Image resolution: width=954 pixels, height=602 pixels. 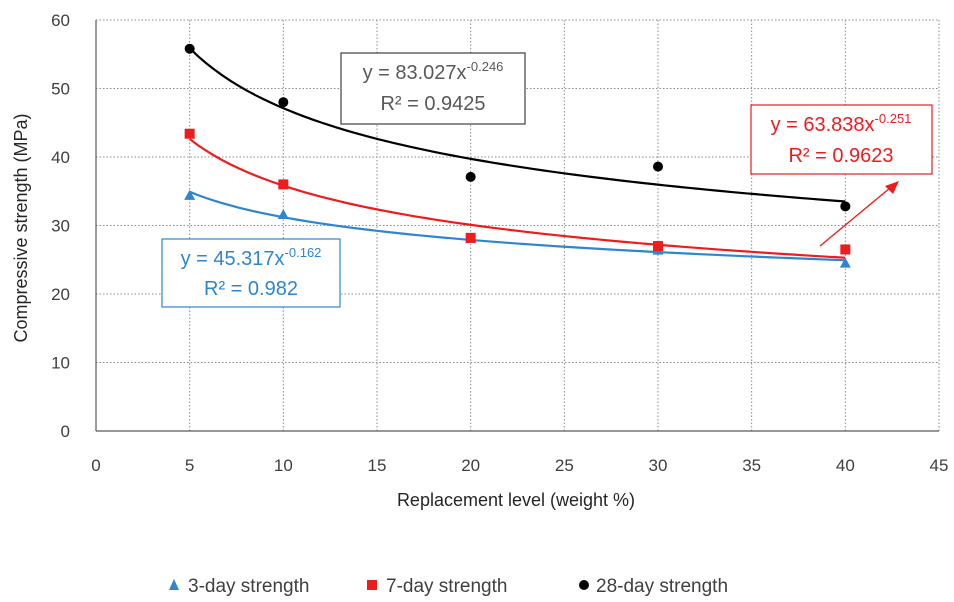 What do you see at coordinates (60, 226) in the screenshot?
I see `y-tick-label: 30` at bounding box center [60, 226].